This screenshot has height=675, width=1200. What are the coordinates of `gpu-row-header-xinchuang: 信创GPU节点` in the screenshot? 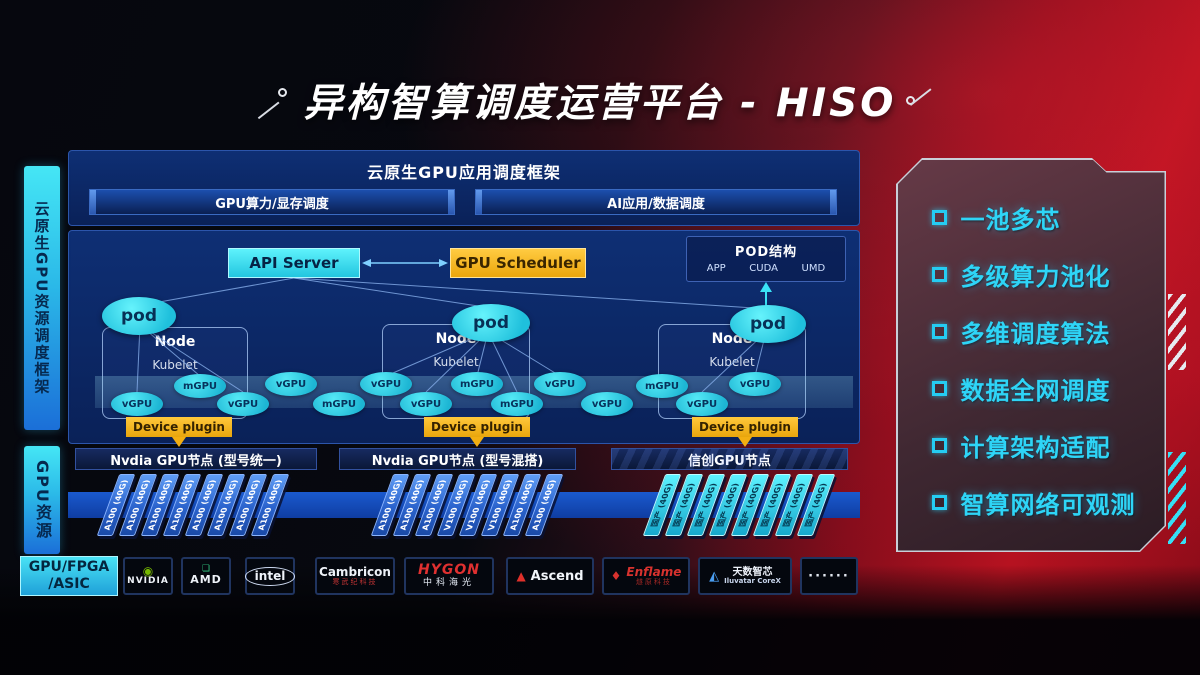 It's located at (729, 459).